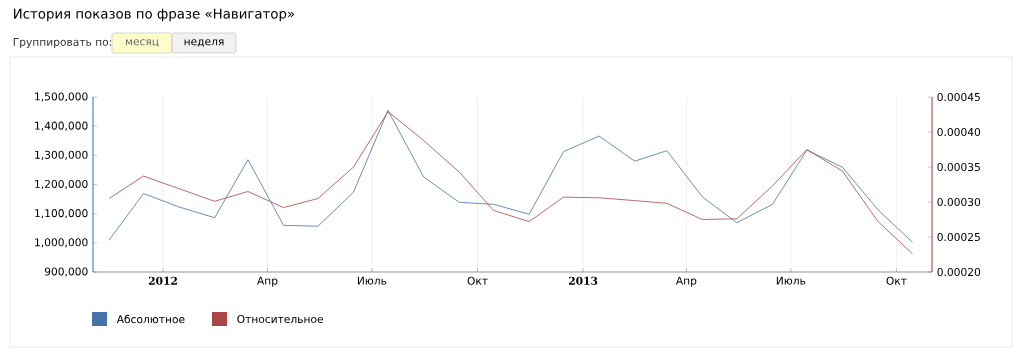 The width and height of the screenshot is (1024, 354). Describe the element at coordinates (61, 97) in the screenshot. I see `y-tick-label: 1,500,000` at that location.